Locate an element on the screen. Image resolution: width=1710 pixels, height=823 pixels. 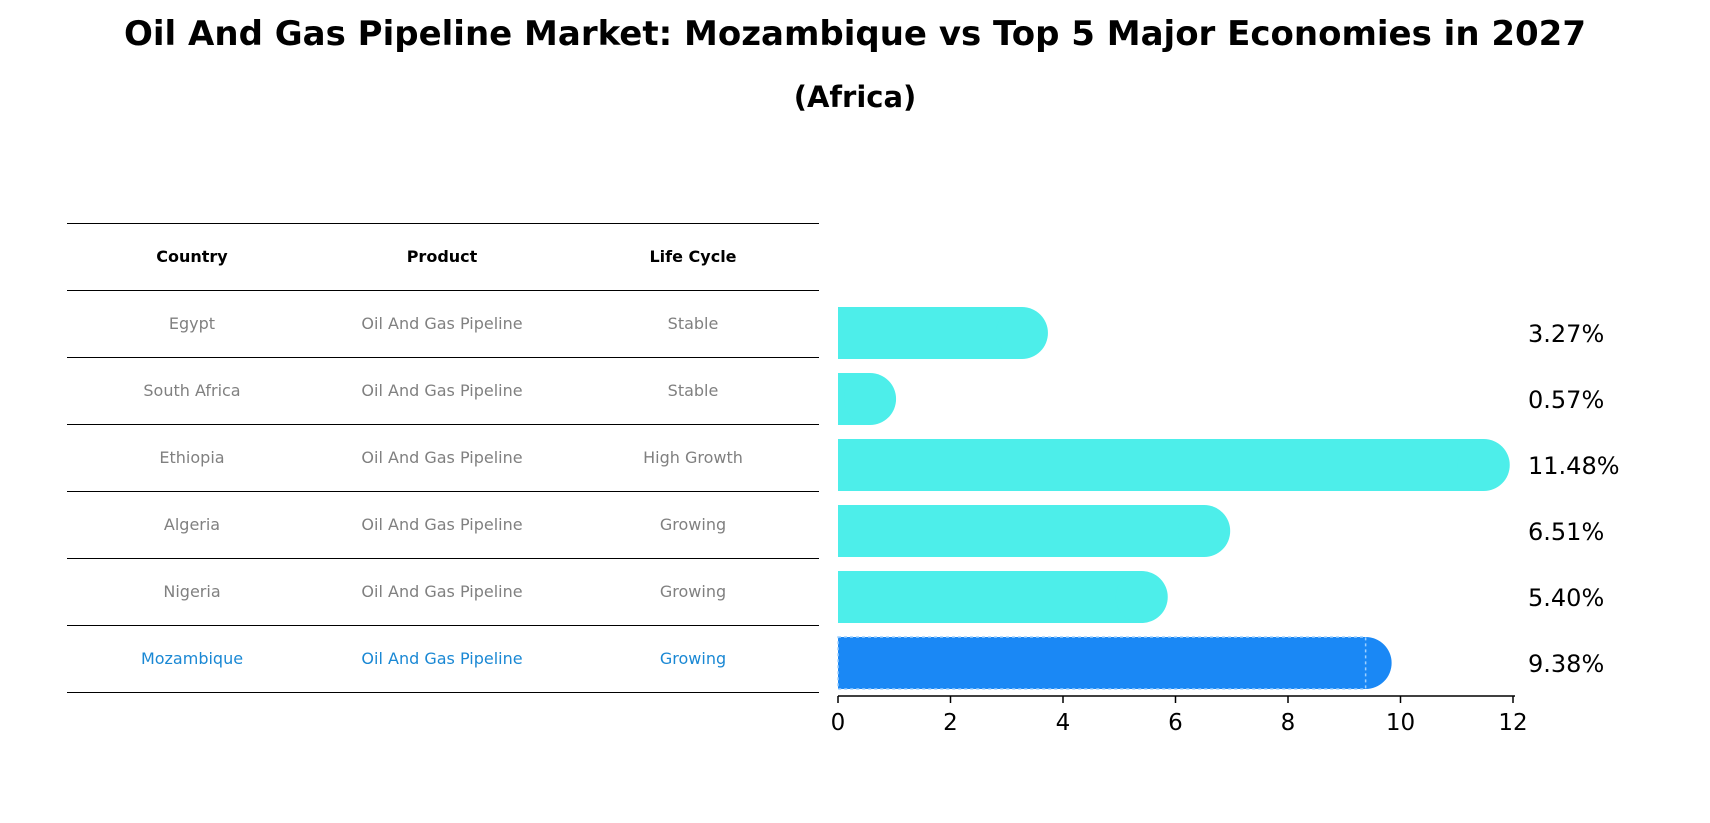
country-cell: Egypt is located at coordinates (192, 323).